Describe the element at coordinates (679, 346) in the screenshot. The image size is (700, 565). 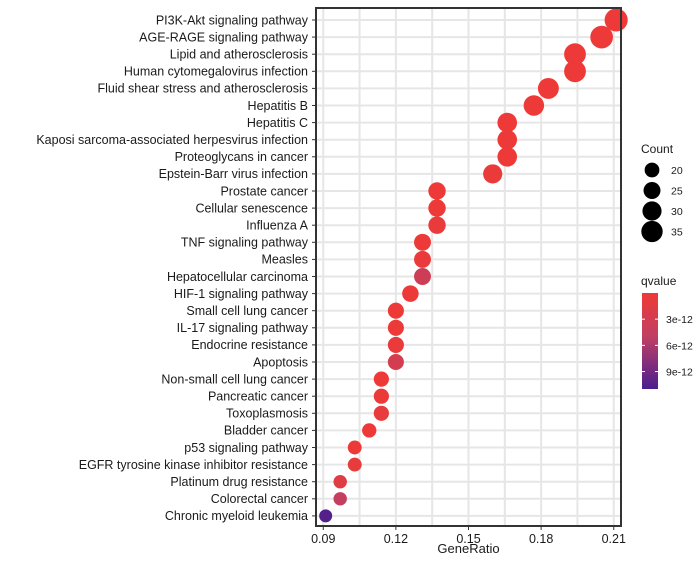
I see `qvalue-legend-label: 6e-12` at that location.